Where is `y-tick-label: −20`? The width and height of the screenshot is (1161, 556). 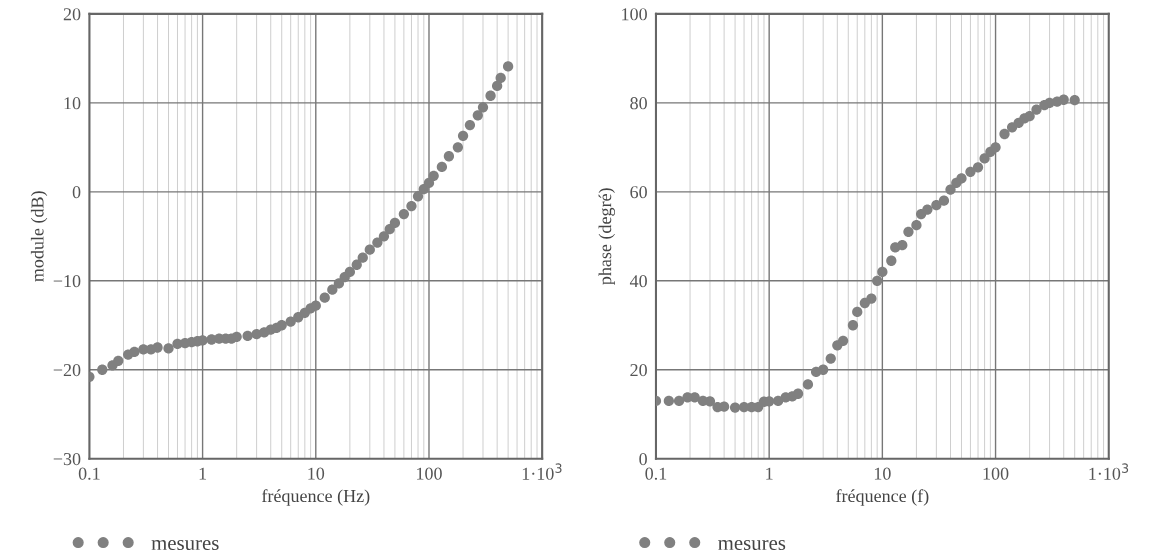 y-tick-label: −20 is located at coordinates (67, 370).